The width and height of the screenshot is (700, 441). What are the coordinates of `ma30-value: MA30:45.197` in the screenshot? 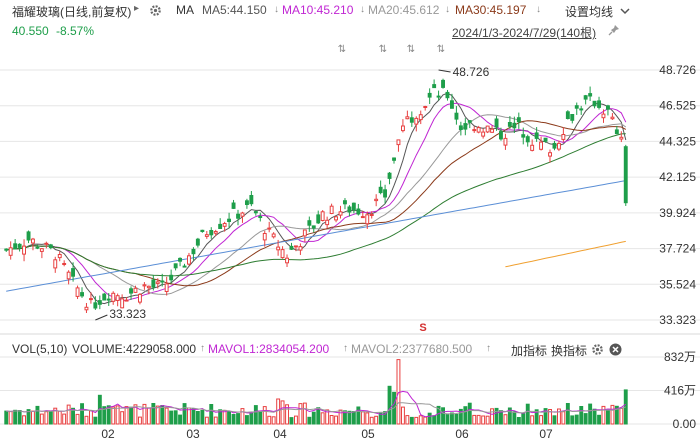 It's located at (491, 10).